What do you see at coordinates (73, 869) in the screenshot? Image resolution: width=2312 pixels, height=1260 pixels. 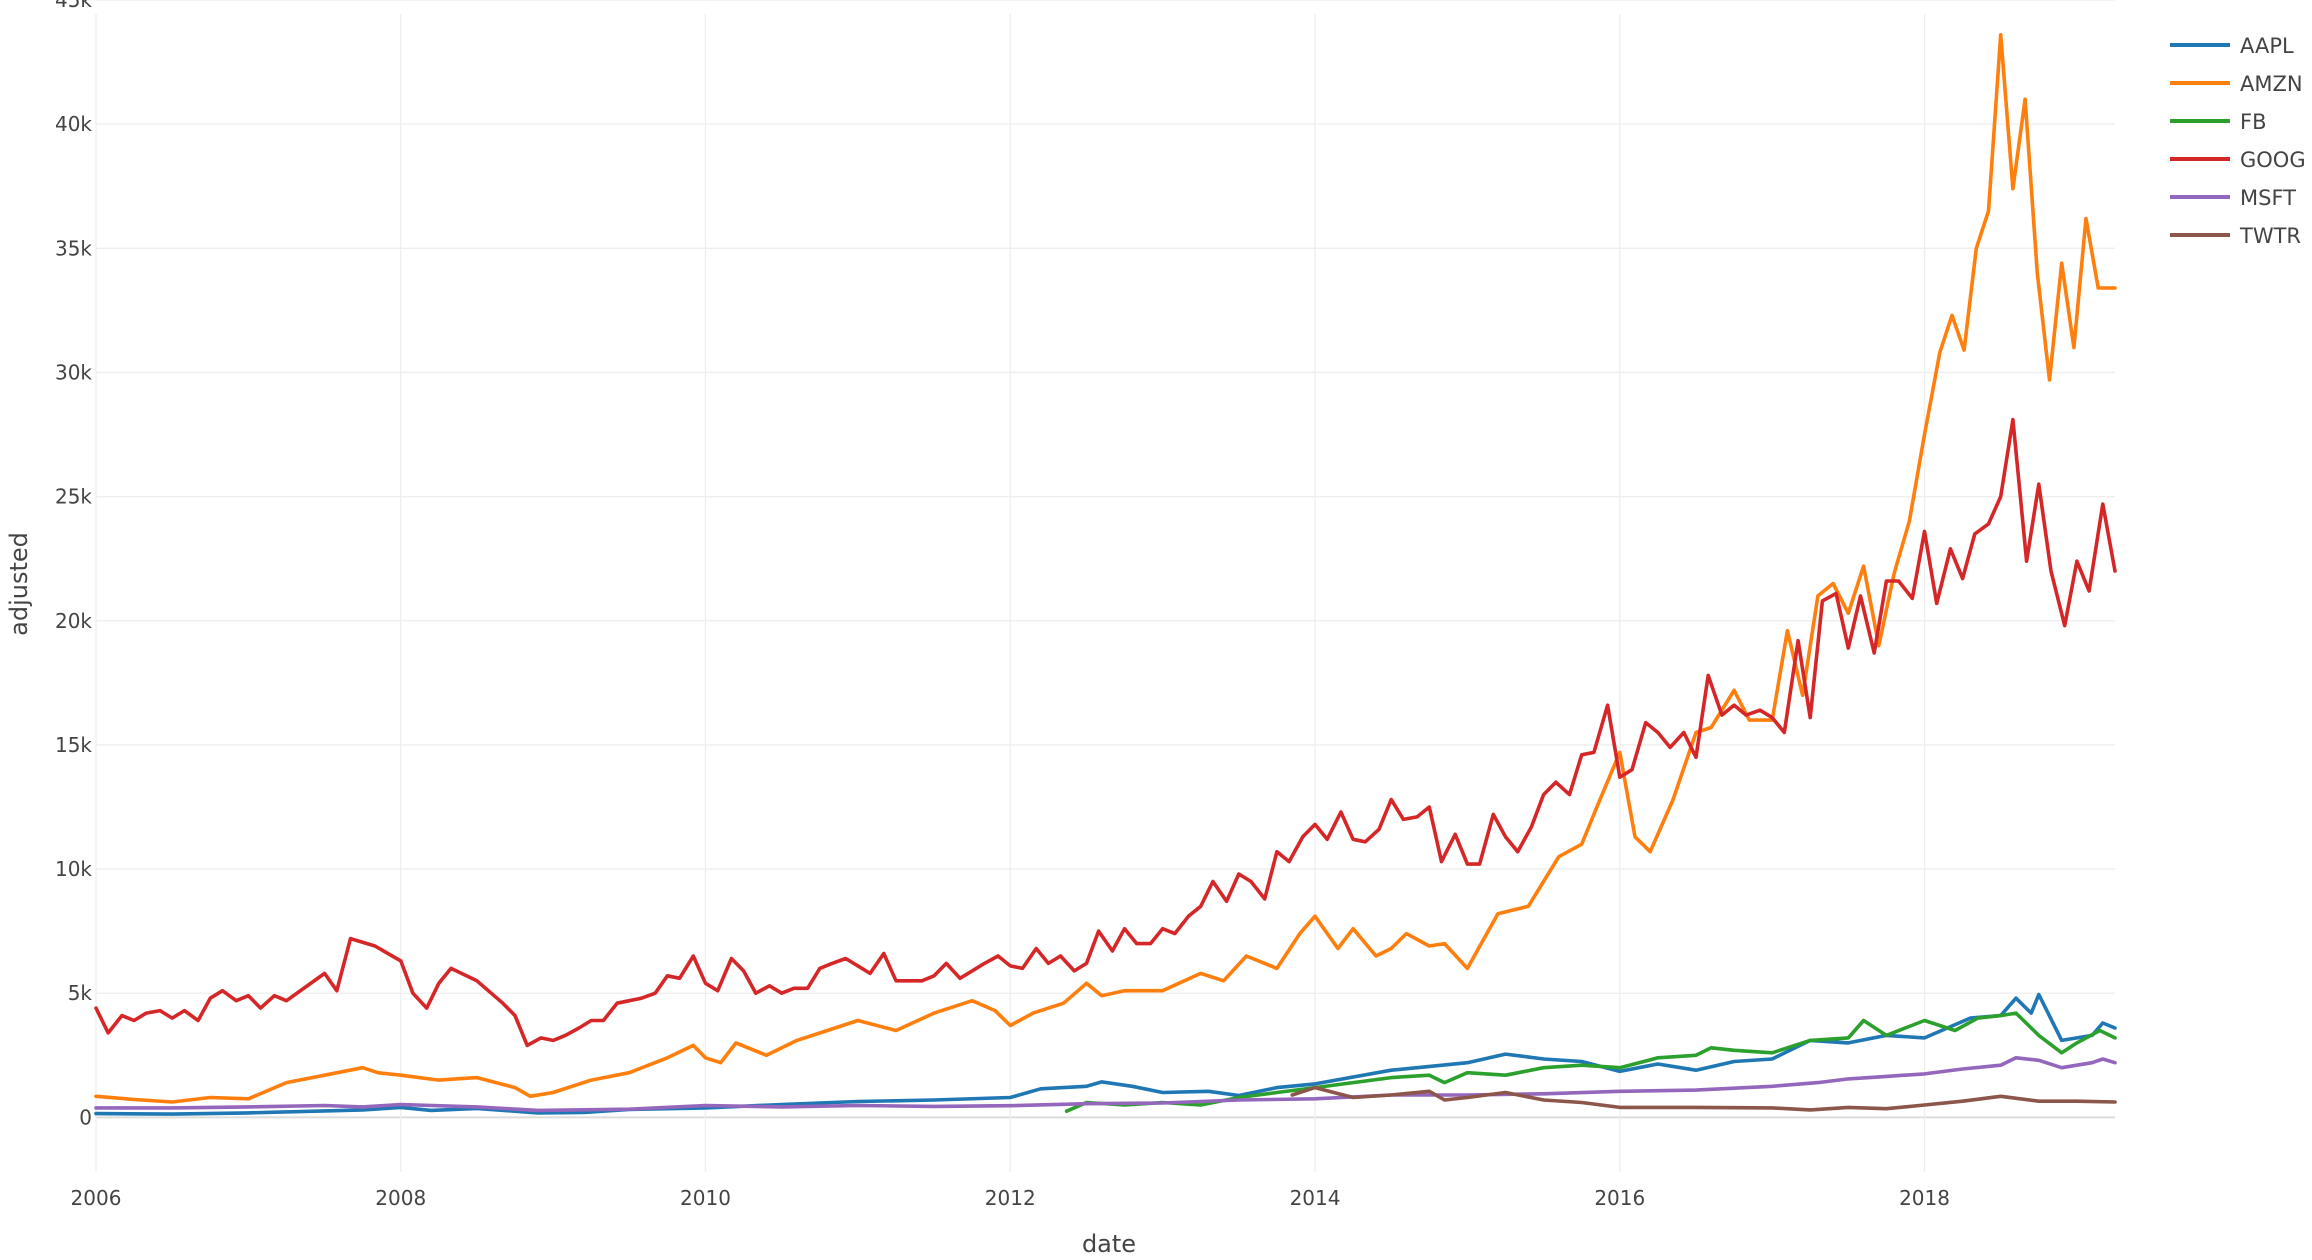 I see `y-tick-label: 10k` at bounding box center [73, 869].